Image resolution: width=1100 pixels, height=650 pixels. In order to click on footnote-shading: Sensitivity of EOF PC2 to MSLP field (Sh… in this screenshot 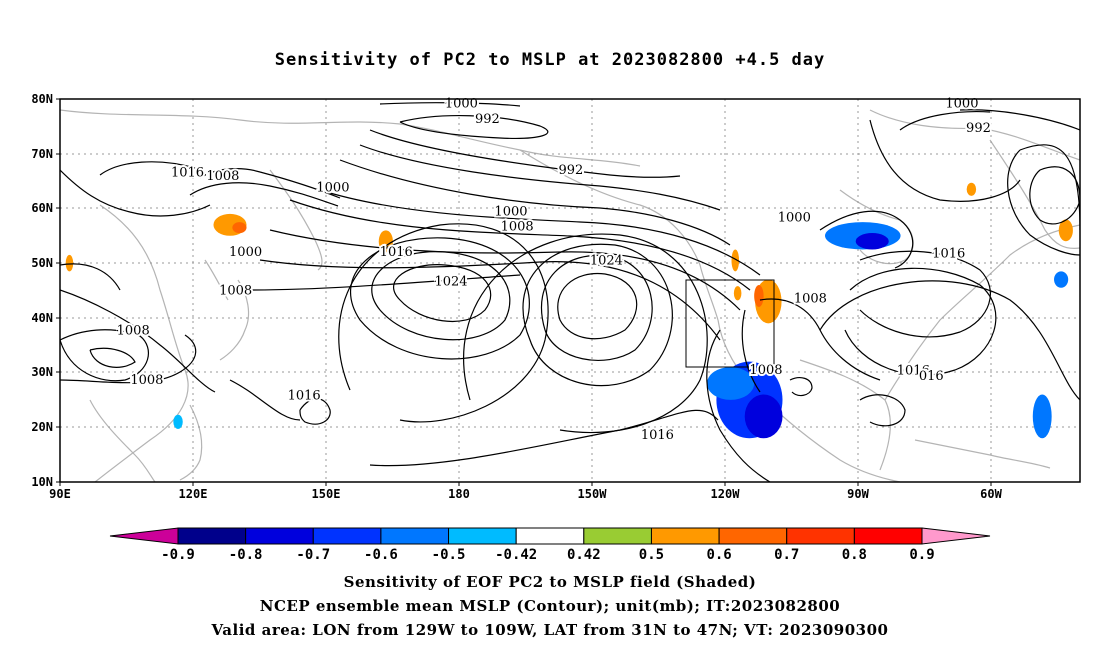, I will do `click(550, 582)`.